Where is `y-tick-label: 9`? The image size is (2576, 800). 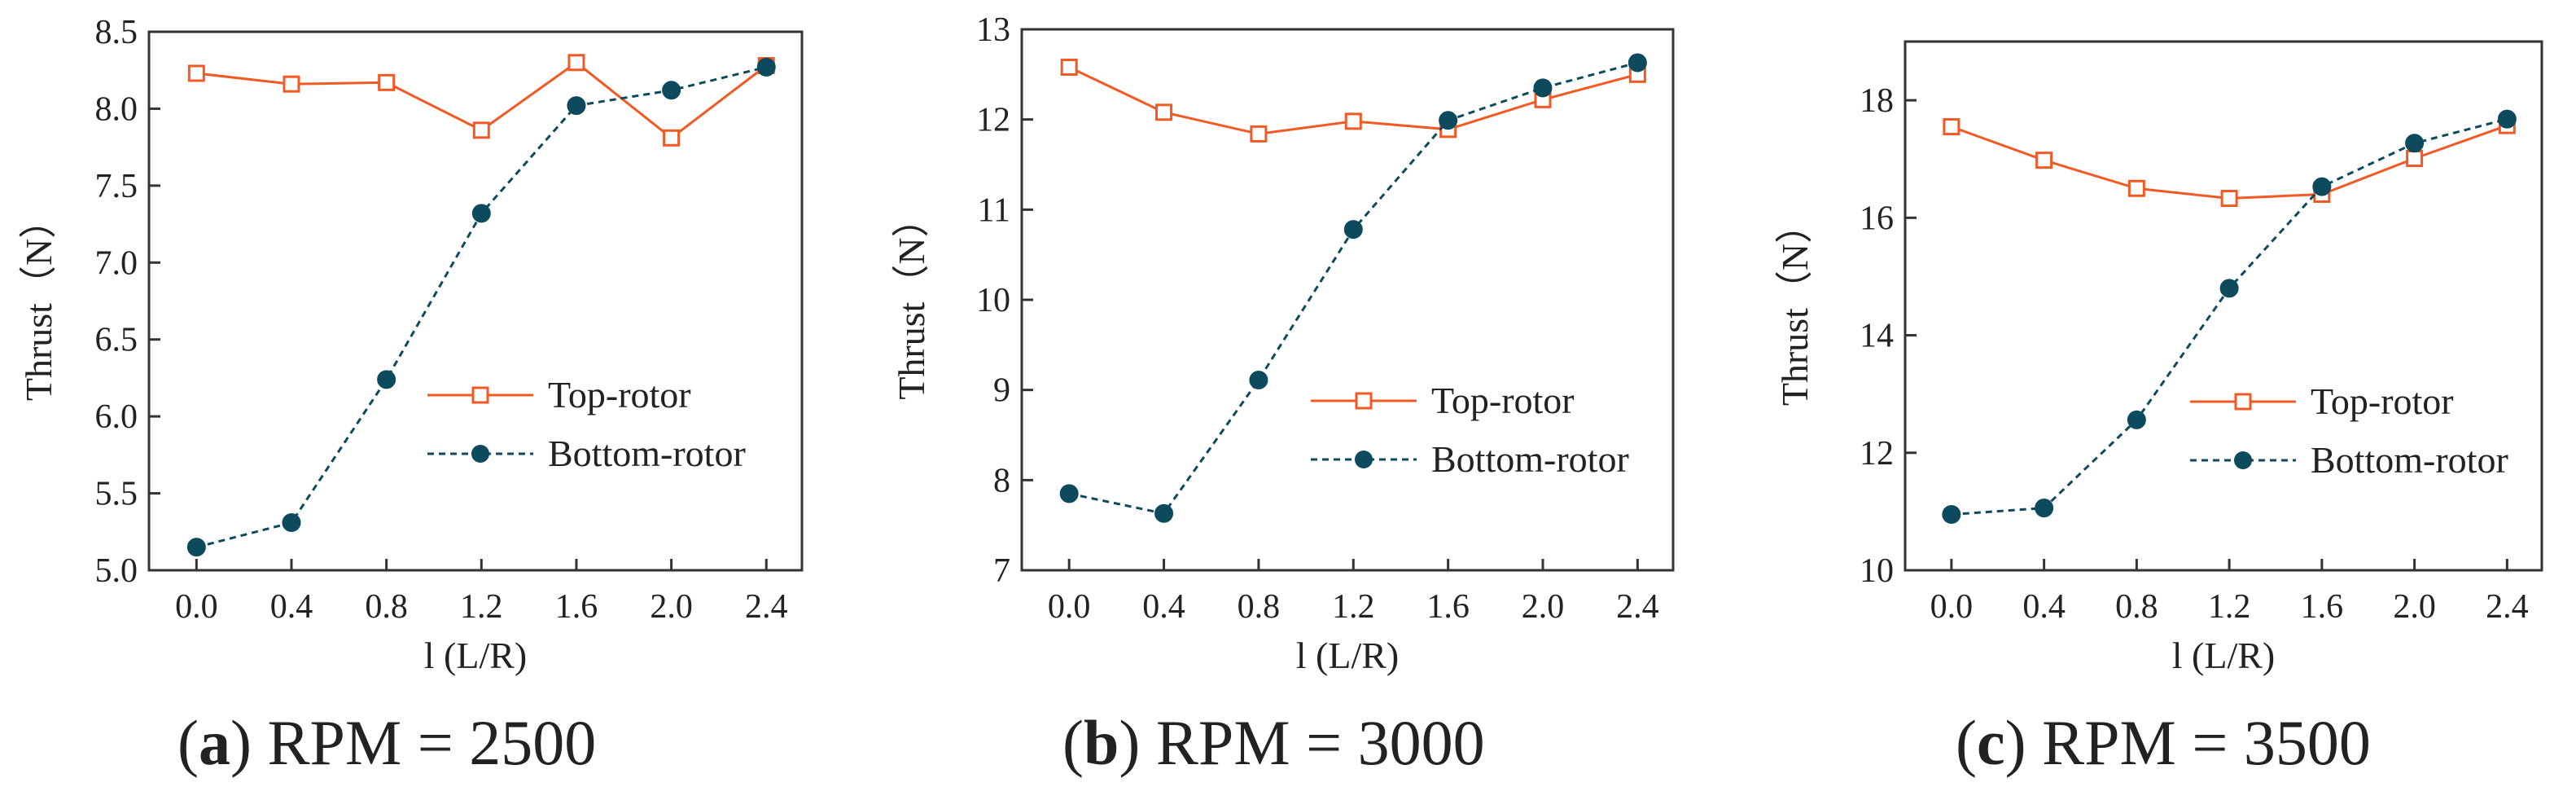 y-tick-label: 9 is located at coordinates (1001, 391).